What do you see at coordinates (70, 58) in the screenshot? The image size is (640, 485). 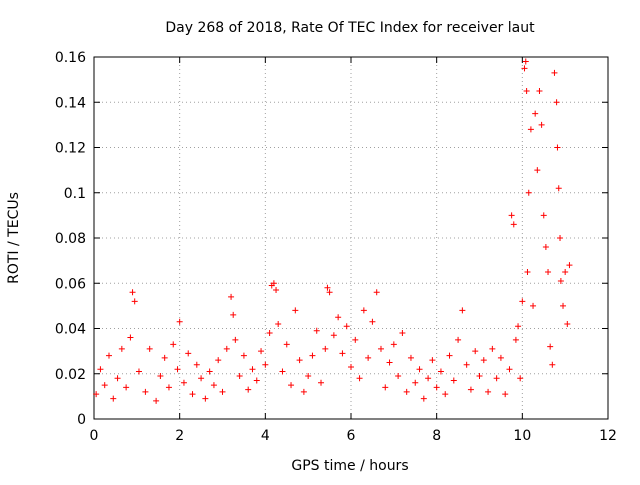 I see `y-tick-label: 0.16` at bounding box center [70, 58].